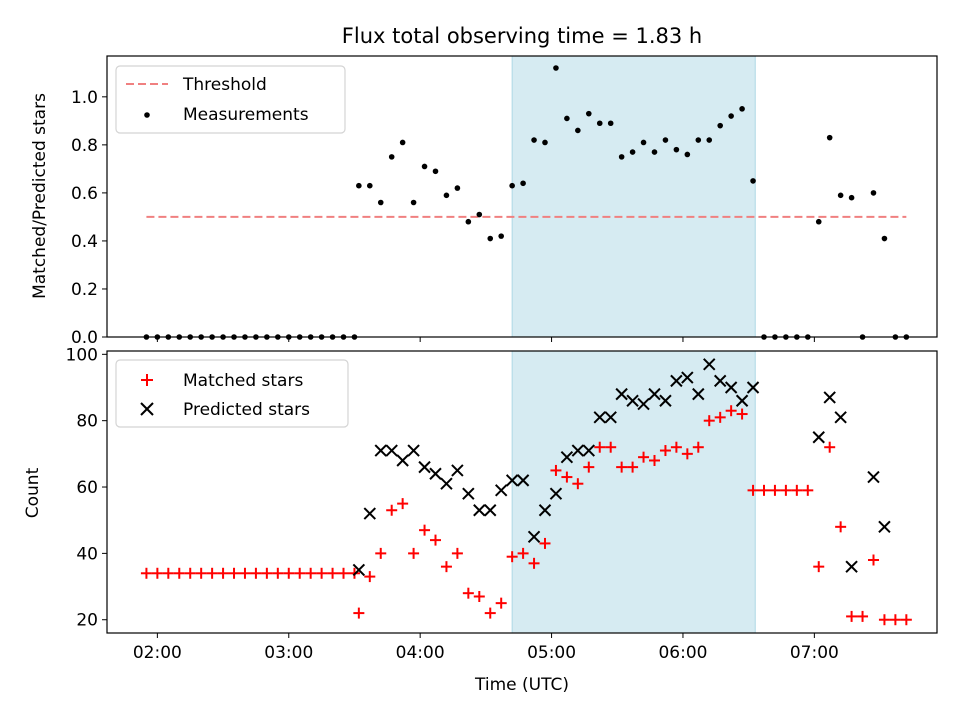 This screenshot has height=720, width=960. I want to click on bottom-x-tick-label: 04:00, so click(420, 653).